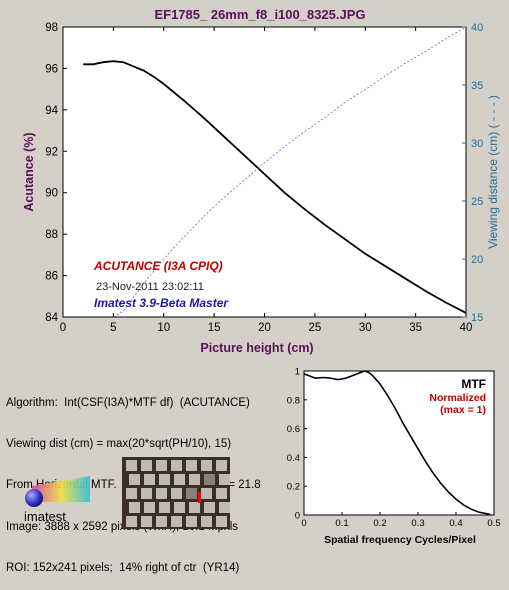 This screenshot has width=509, height=590. I want to click on y2-tick-label: 25, so click(477, 202).